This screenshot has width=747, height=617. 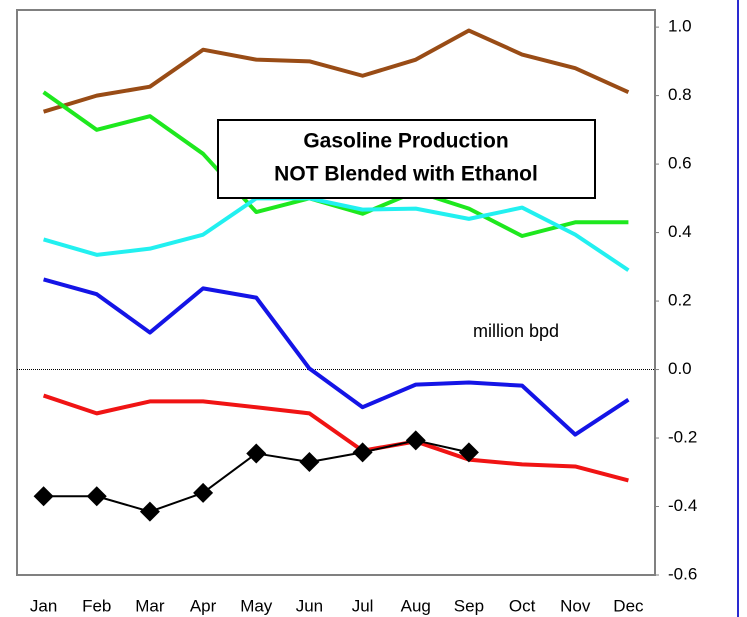 What do you see at coordinates (309, 605) in the screenshot?
I see `x-tick-label: Jun` at bounding box center [309, 605].